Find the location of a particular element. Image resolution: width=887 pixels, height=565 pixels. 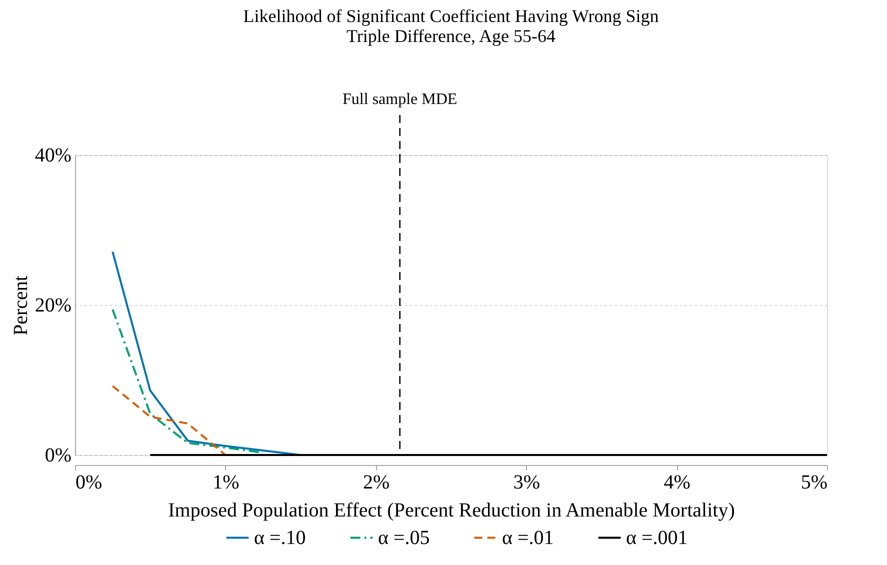

x-tick-label: 2% is located at coordinates (376, 483).